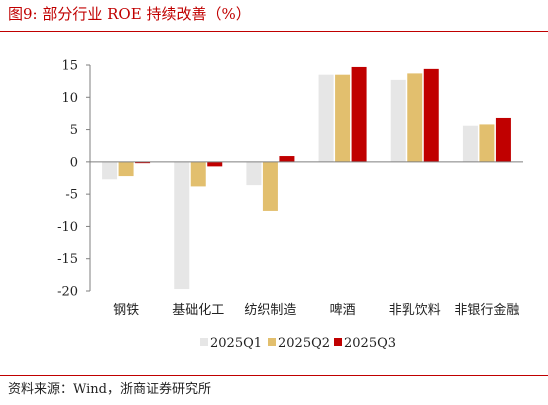 The width and height of the screenshot is (548, 405). I want to click on x-category-label-0: 钢铁, so click(126, 310).